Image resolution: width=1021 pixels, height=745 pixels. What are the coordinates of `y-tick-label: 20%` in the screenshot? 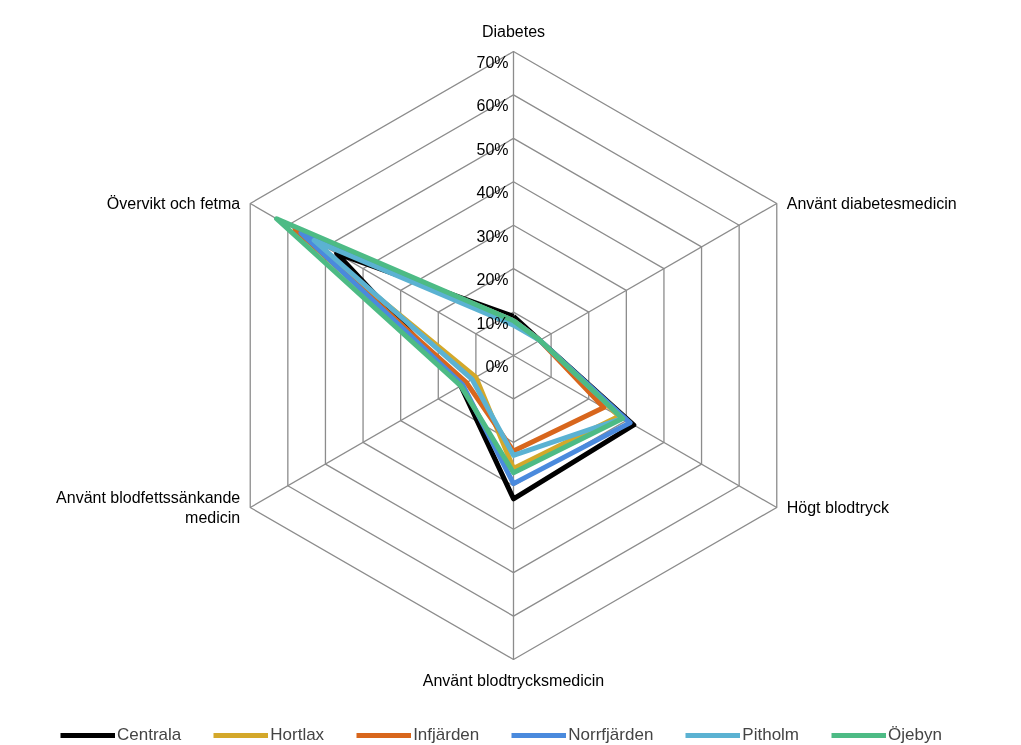 It's located at (492, 280).